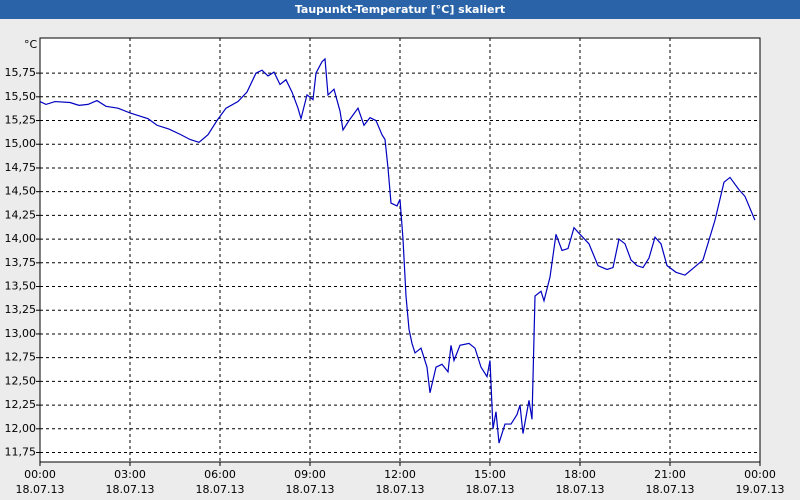  Describe the element at coordinates (21, 333) in the screenshot. I see `y-tick-label: 13,00` at that location.